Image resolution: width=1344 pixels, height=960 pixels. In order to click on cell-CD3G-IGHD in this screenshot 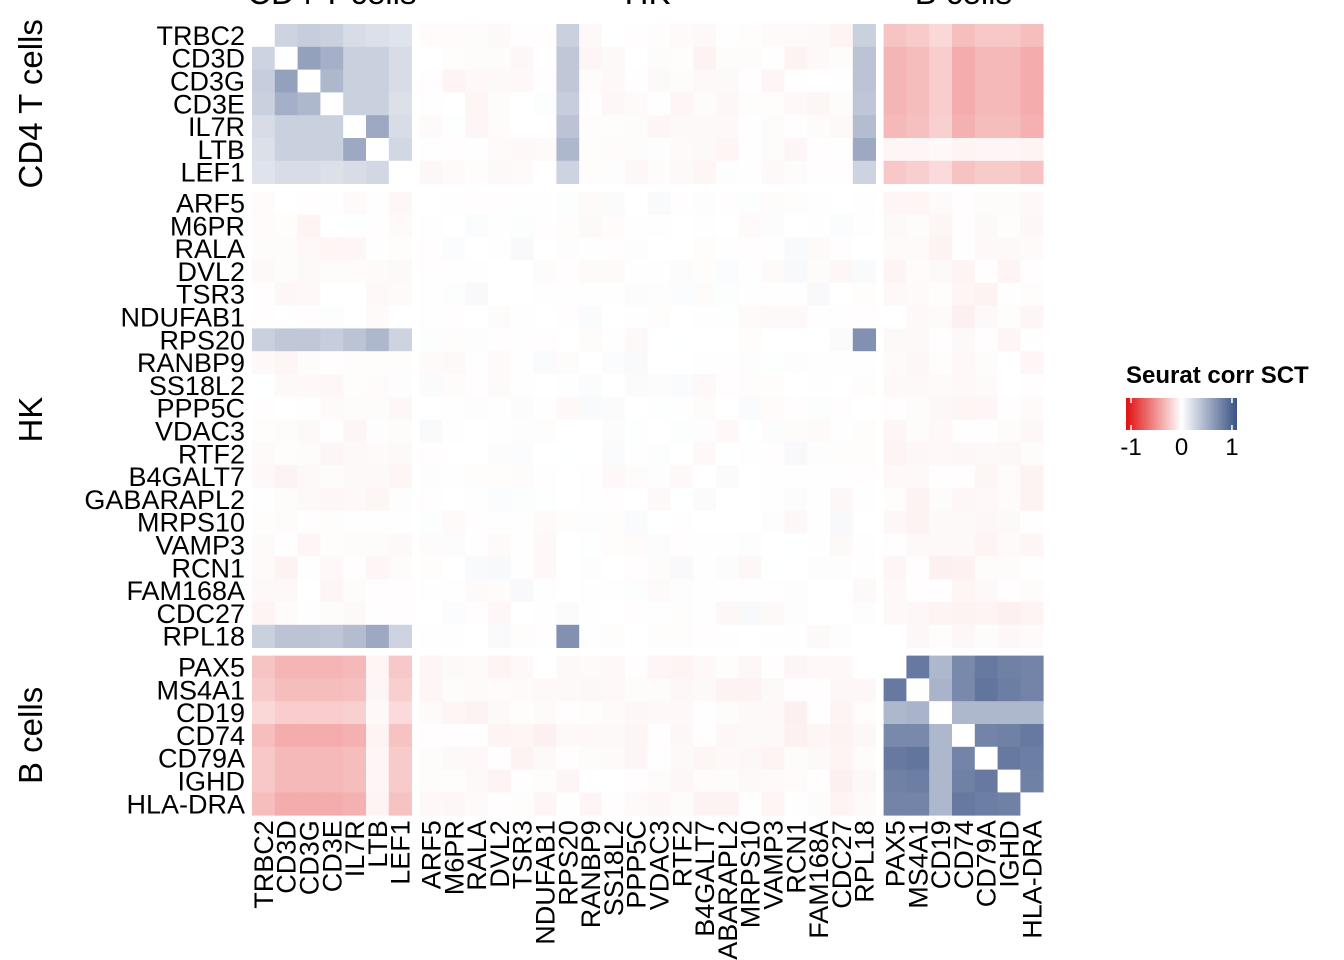, I will do `click(1009, 81)`.